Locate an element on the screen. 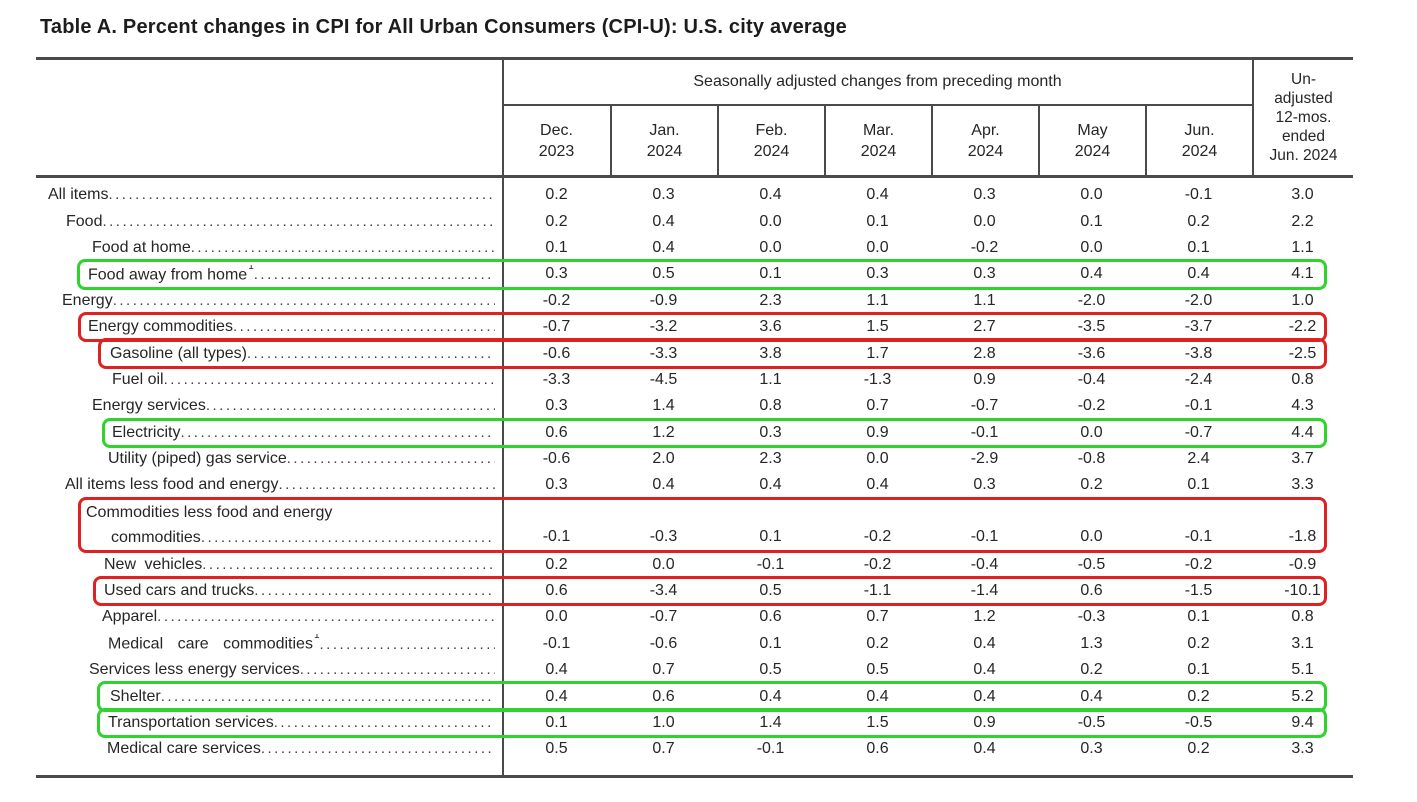 This screenshot has width=1417, height=802. value-cell: 1.0 is located at coordinates (1302, 300).